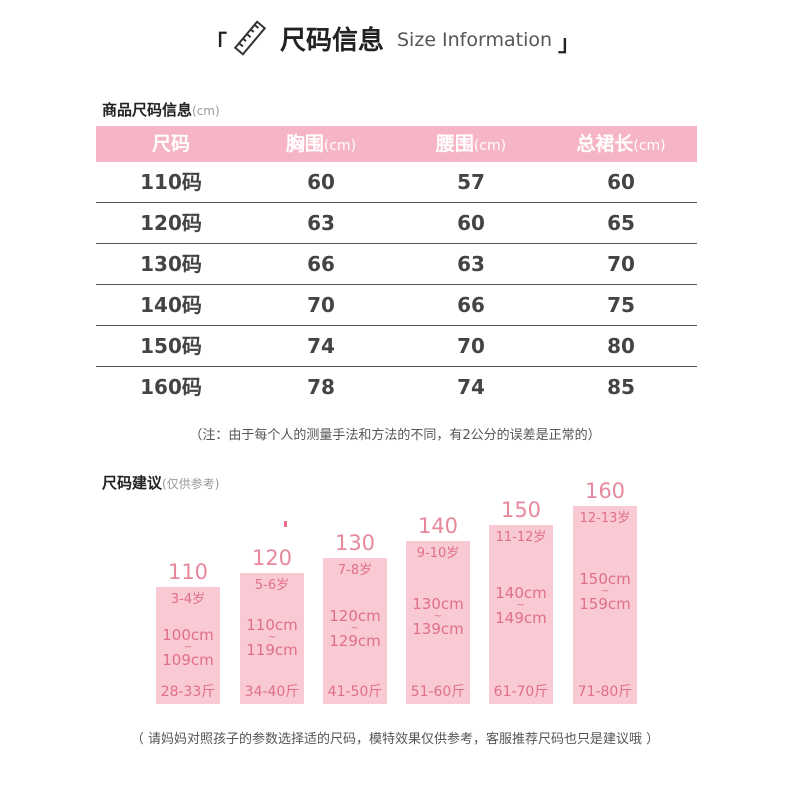 This screenshot has height=790, width=790. I want to click on cell-chest: 70, so click(321, 305).